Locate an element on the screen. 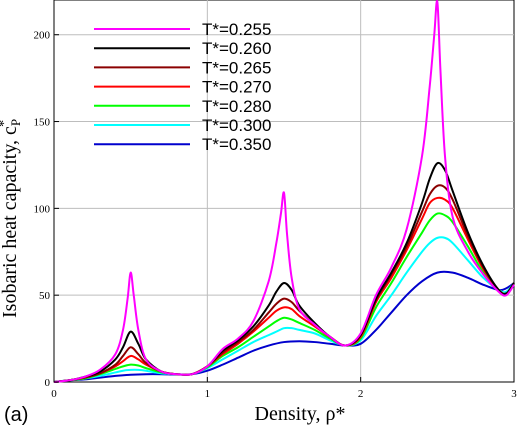  legend-label: T*=0.260 is located at coordinates (236, 48).